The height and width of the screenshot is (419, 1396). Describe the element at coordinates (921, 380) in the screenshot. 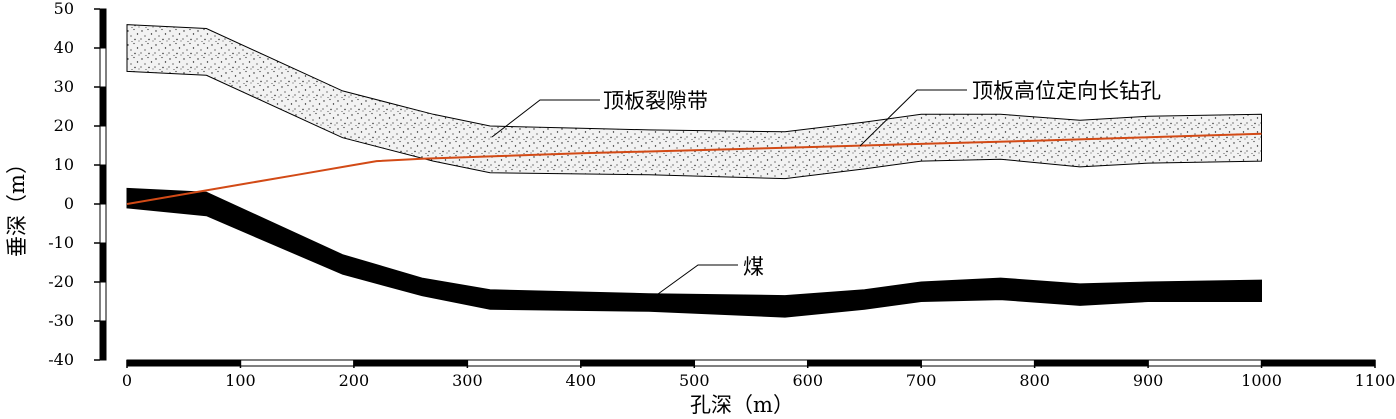

I see `x-tick-label: 700` at that location.